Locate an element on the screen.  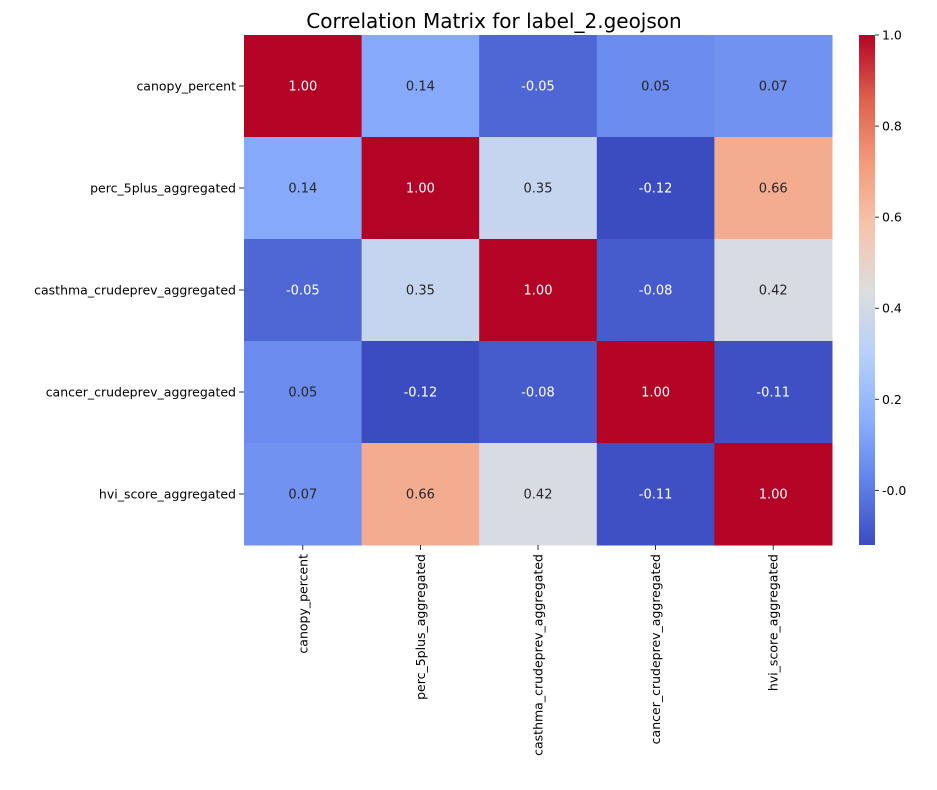
colorbar is located at coordinates (867, 290).